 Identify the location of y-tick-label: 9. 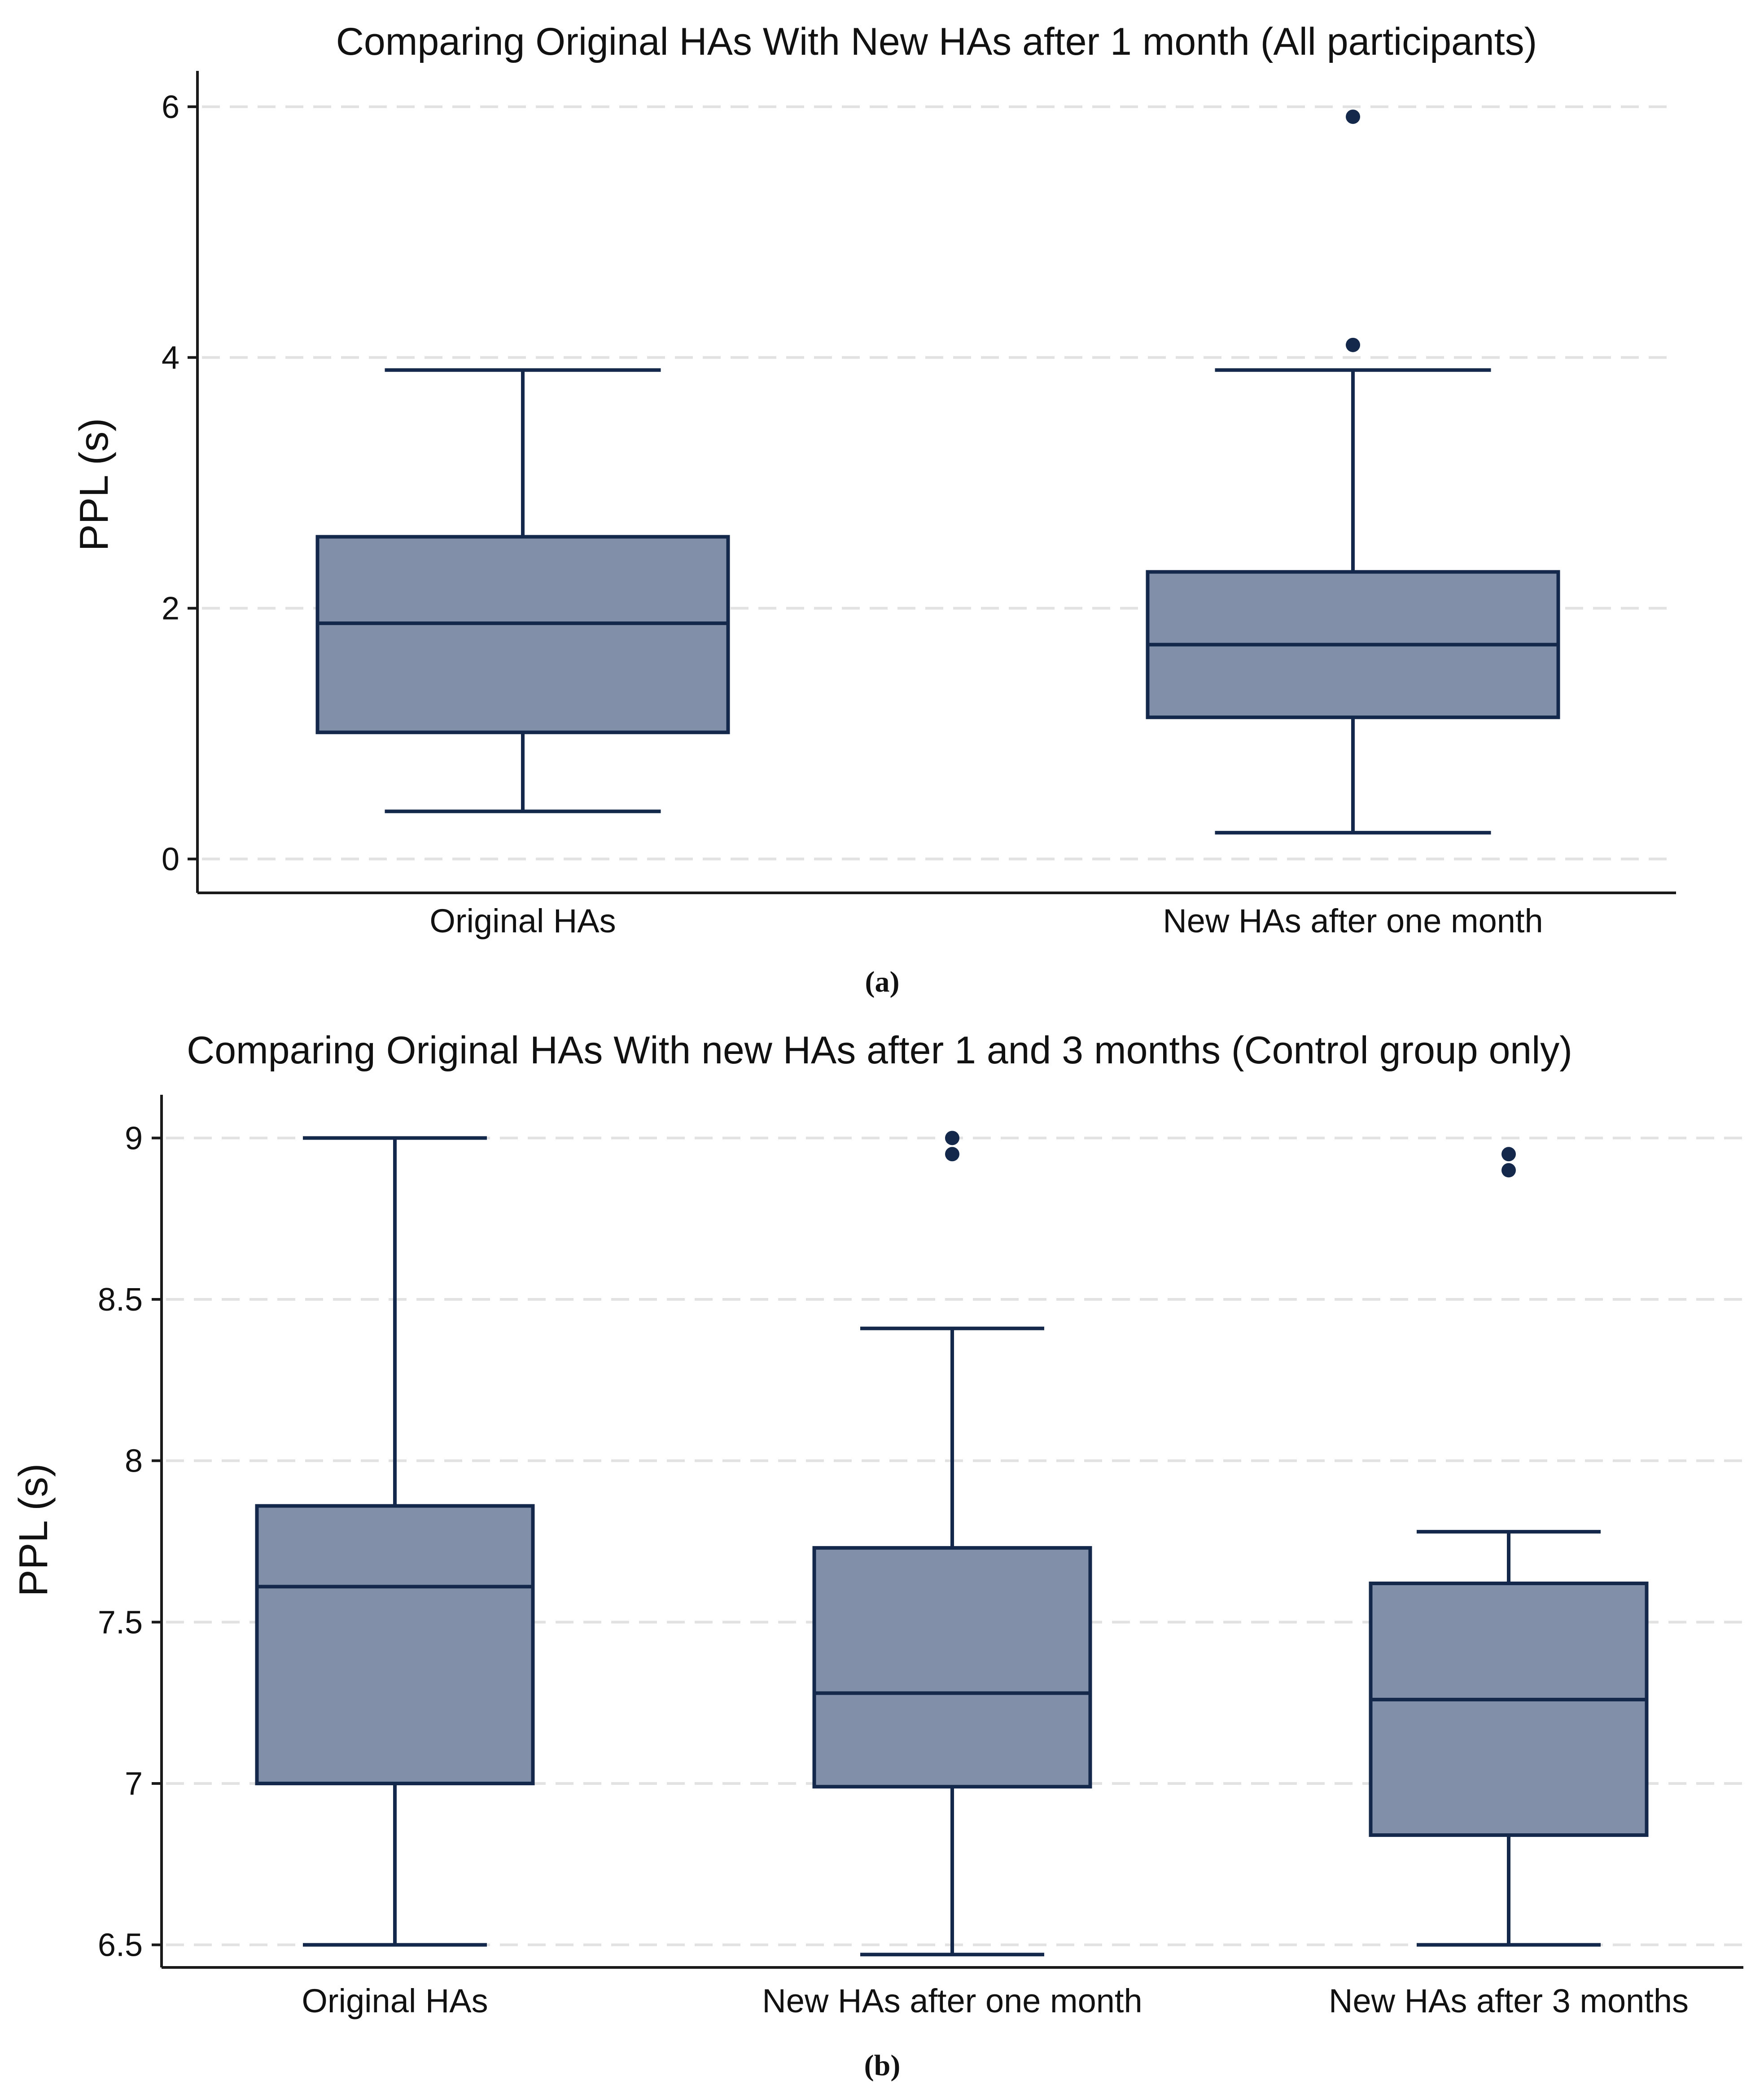
(134, 1138).